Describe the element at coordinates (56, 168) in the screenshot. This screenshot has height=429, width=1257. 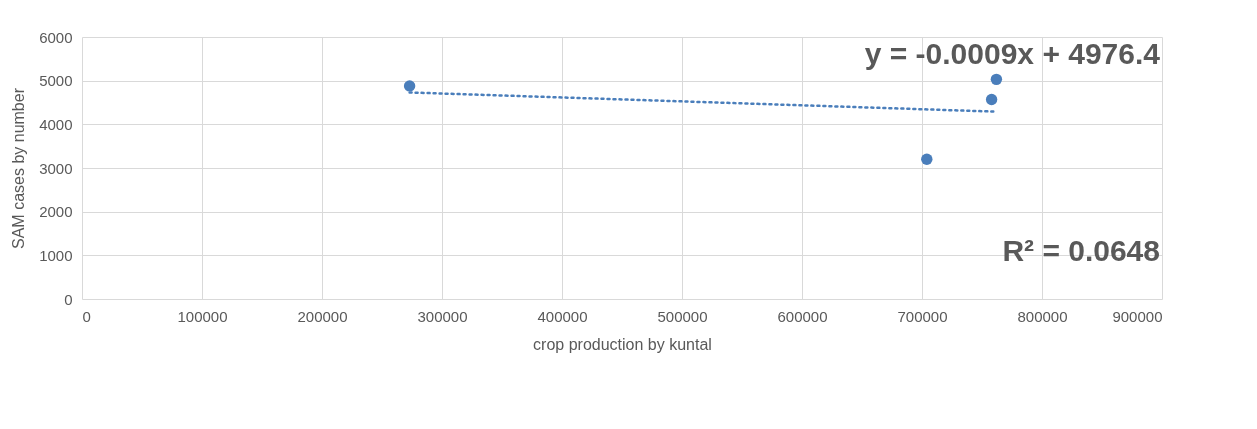
I see `y-tick-label: 3000` at that location.